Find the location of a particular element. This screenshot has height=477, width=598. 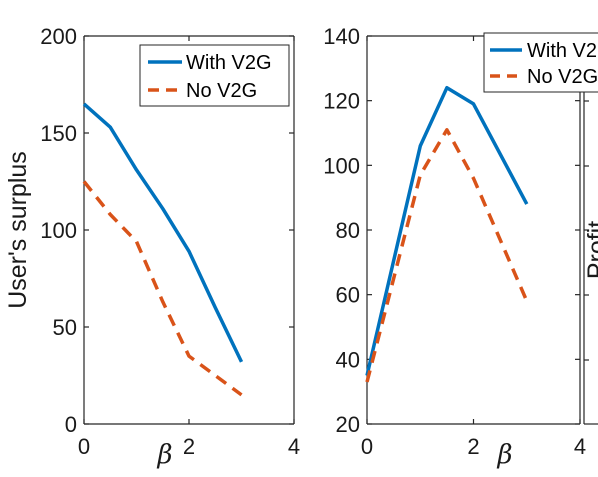

legend-label-with-v2g: With V2G is located at coordinates (229, 63).